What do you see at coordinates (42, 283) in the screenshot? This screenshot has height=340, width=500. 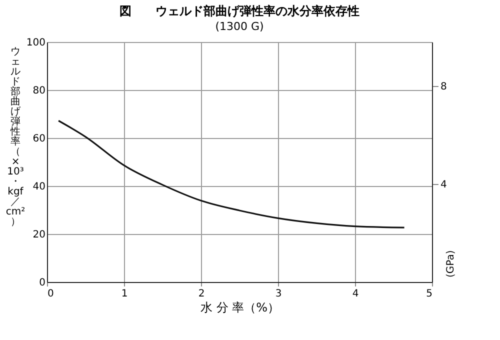 I see `y-tick-label: 0` at bounding box center [42, 283].